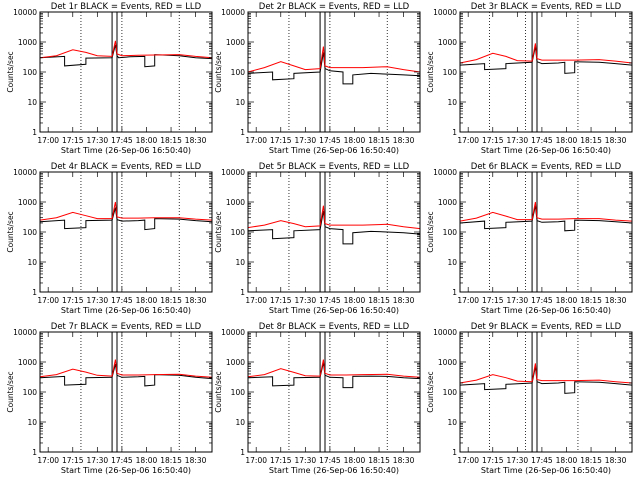 This screenshot has width=640, height=480. Describe the element at coordinates (546, 327) in the screenshot. I see `chart-title: Det 9r BLACK = Events, RED = LLD` at that location.